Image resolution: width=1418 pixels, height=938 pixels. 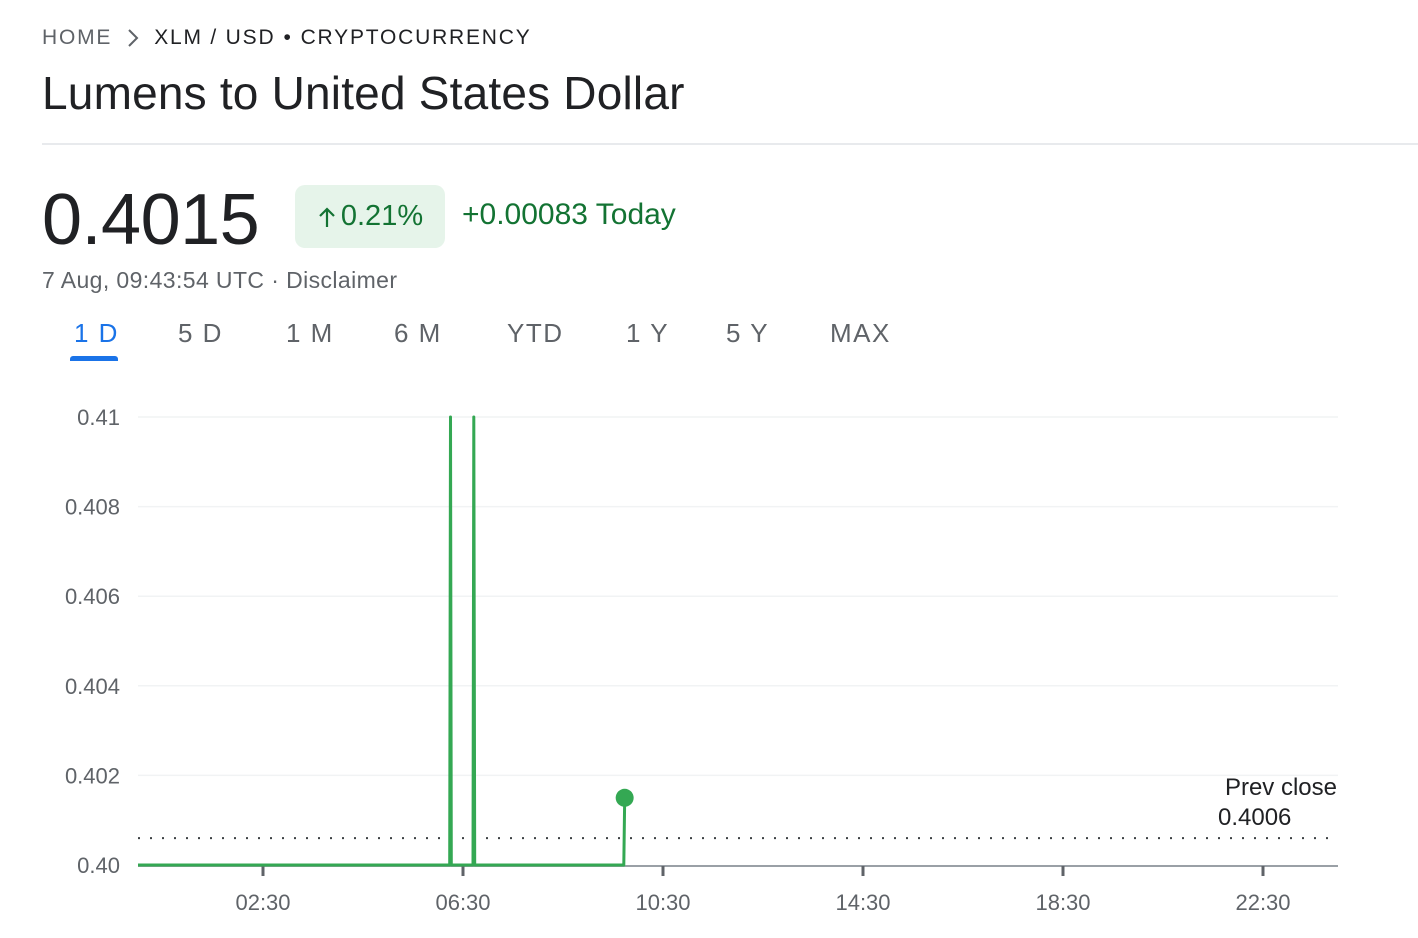 I want to click on breadcrumb: HOME XLM / USD • CRYPTOCURRENCY, so click(x=287, y=38).